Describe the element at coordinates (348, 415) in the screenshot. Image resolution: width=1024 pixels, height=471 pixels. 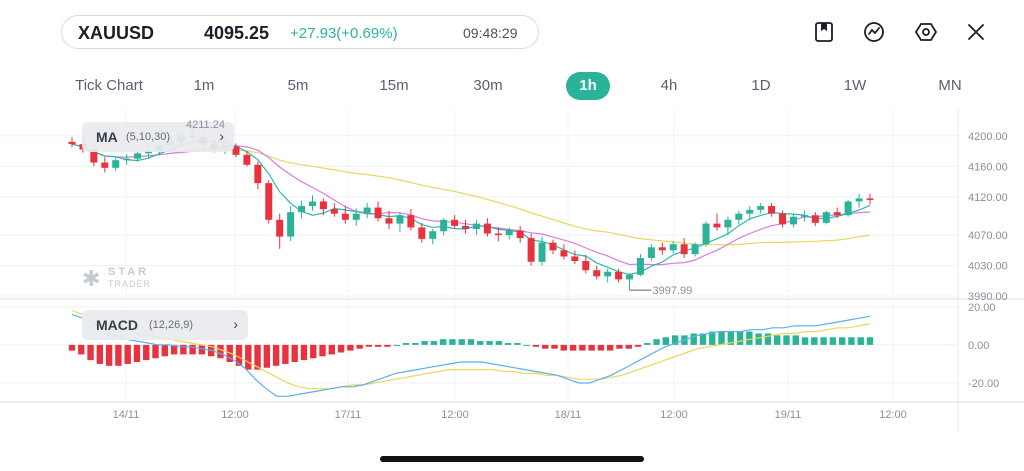
I see `time-axis-label: 17/11` at that location.